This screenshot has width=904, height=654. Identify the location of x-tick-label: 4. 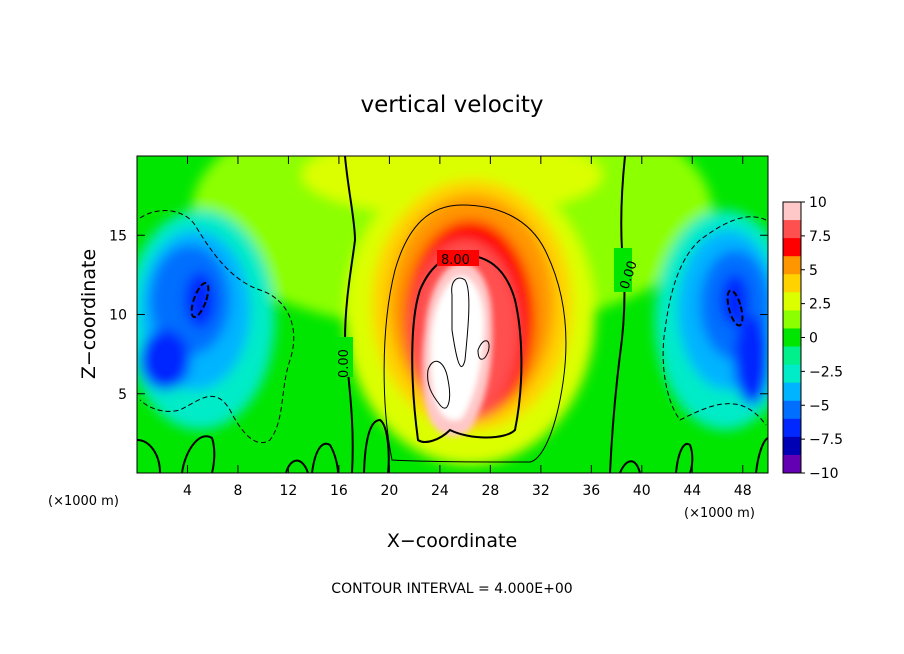
(187, 491).